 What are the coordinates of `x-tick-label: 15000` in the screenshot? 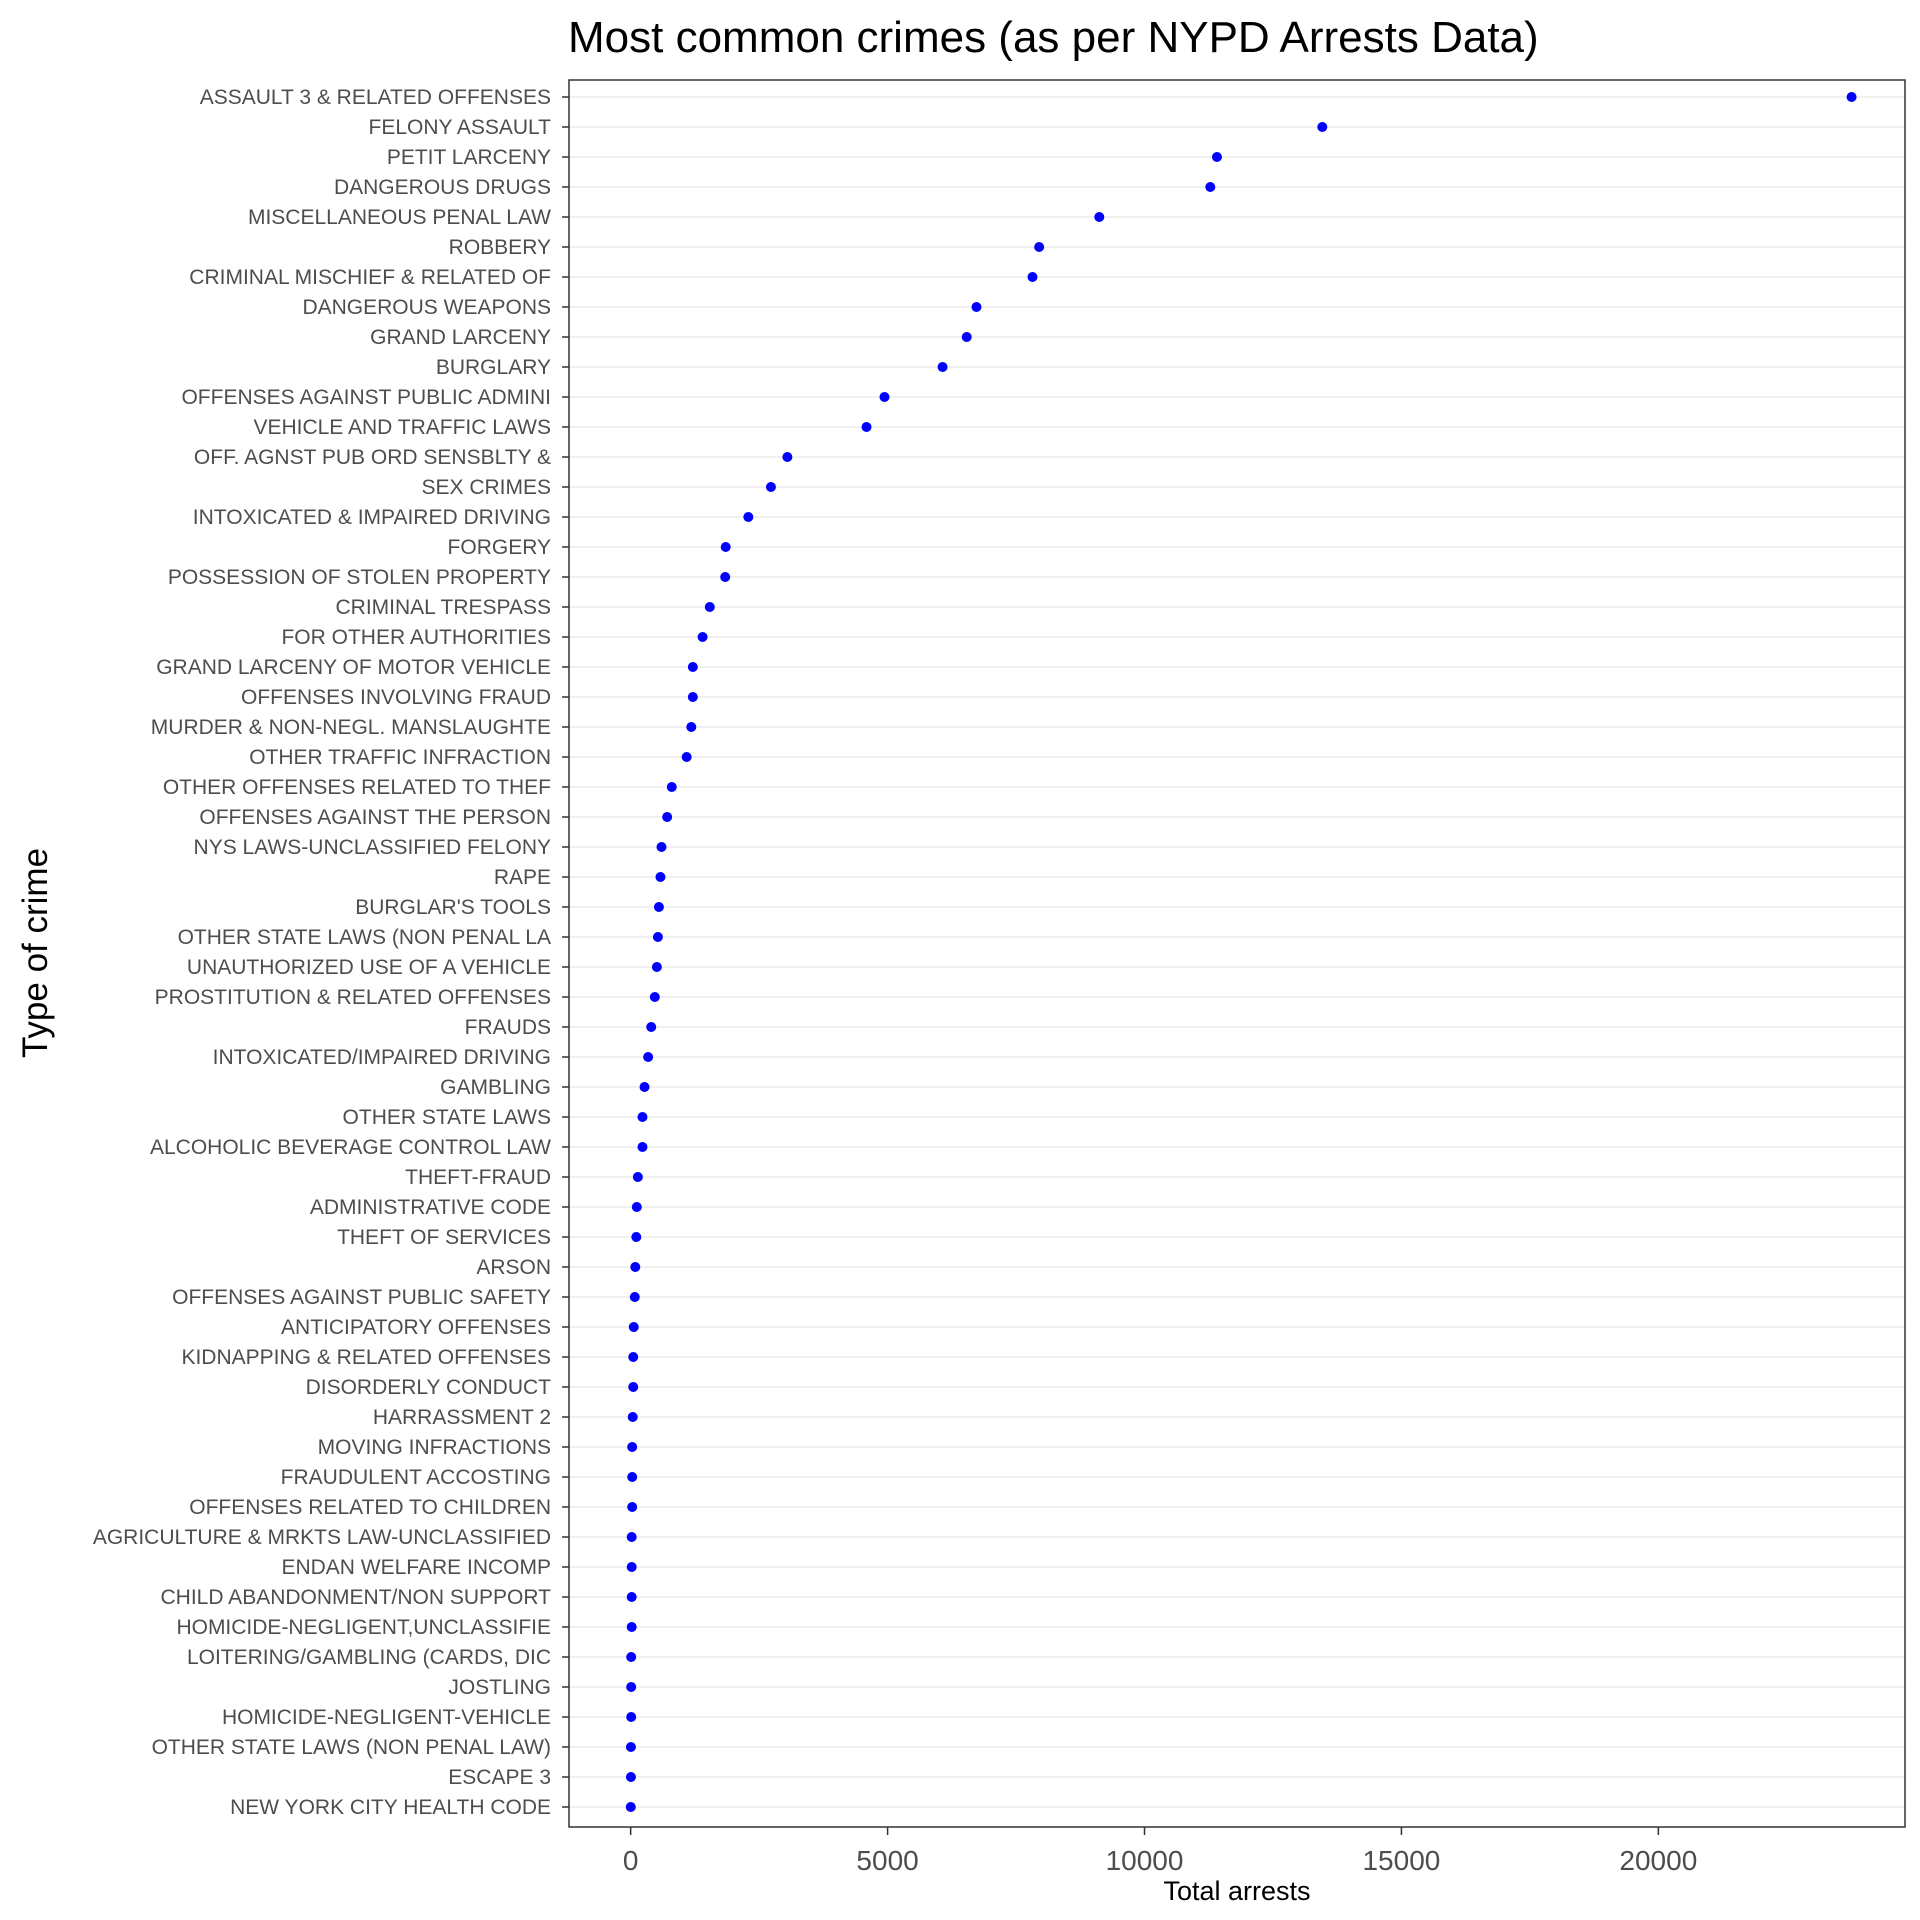 It's located at (1401, 1860).